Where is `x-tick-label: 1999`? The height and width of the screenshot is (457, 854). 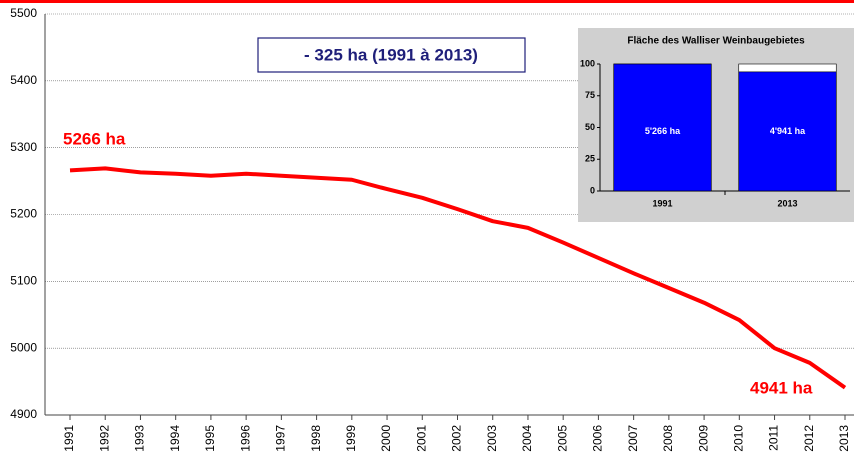
x-tick-label: 1999 is located at coordinates (351, 438).